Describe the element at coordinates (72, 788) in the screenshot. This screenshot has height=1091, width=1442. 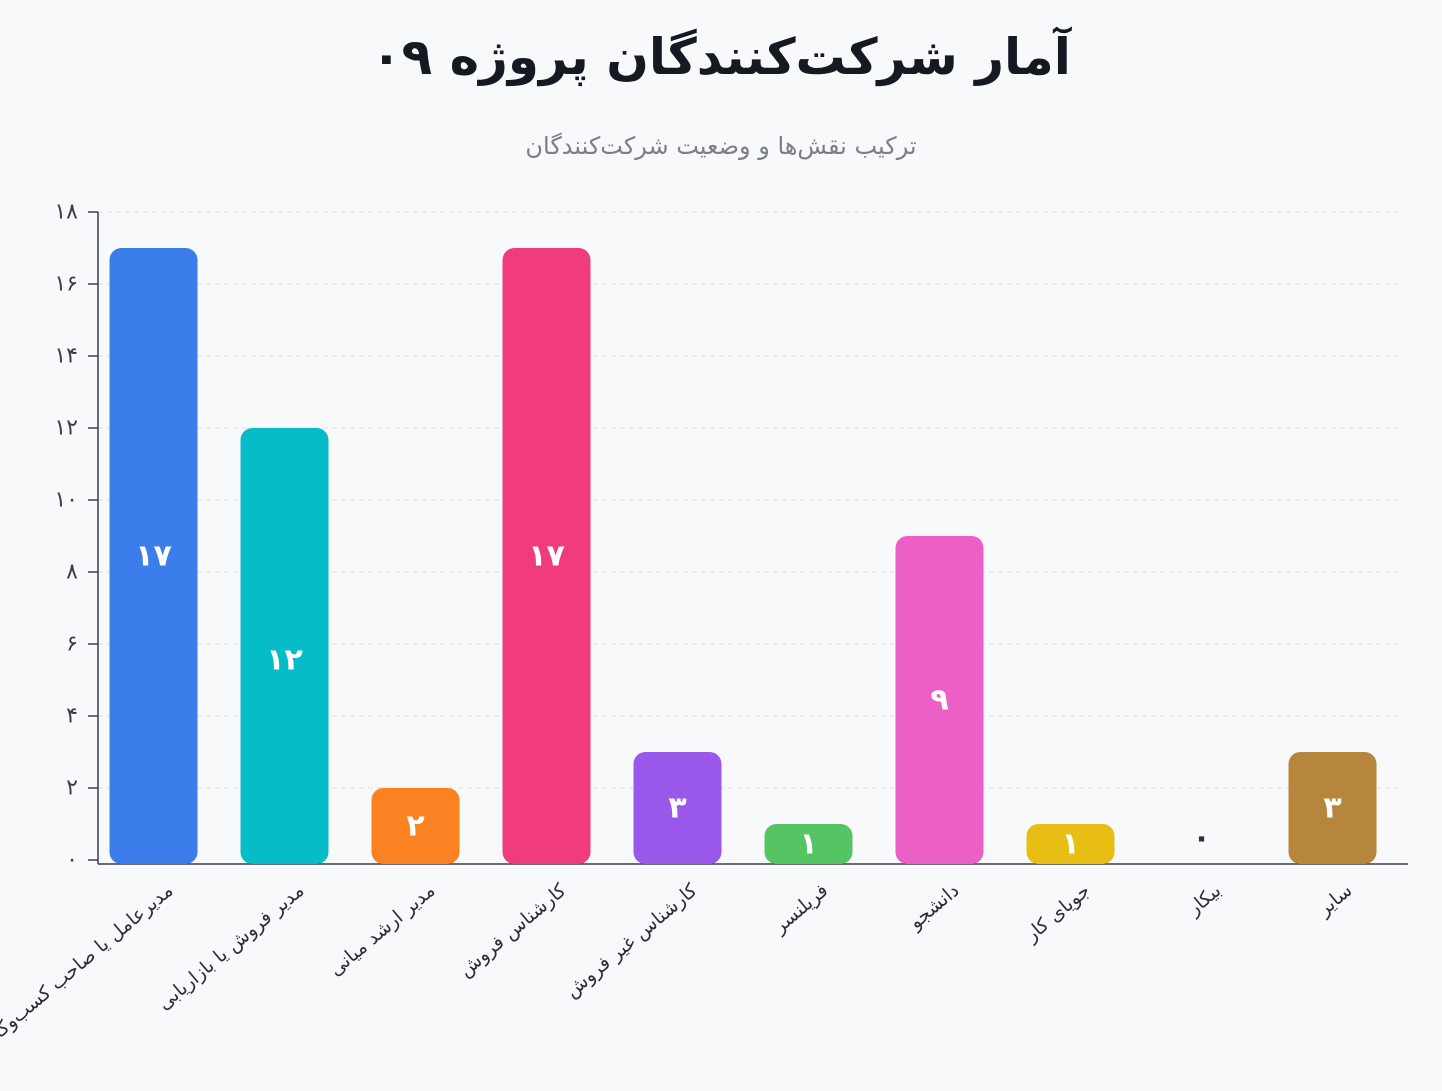
I see `y-tick-label: ۲` at that location.